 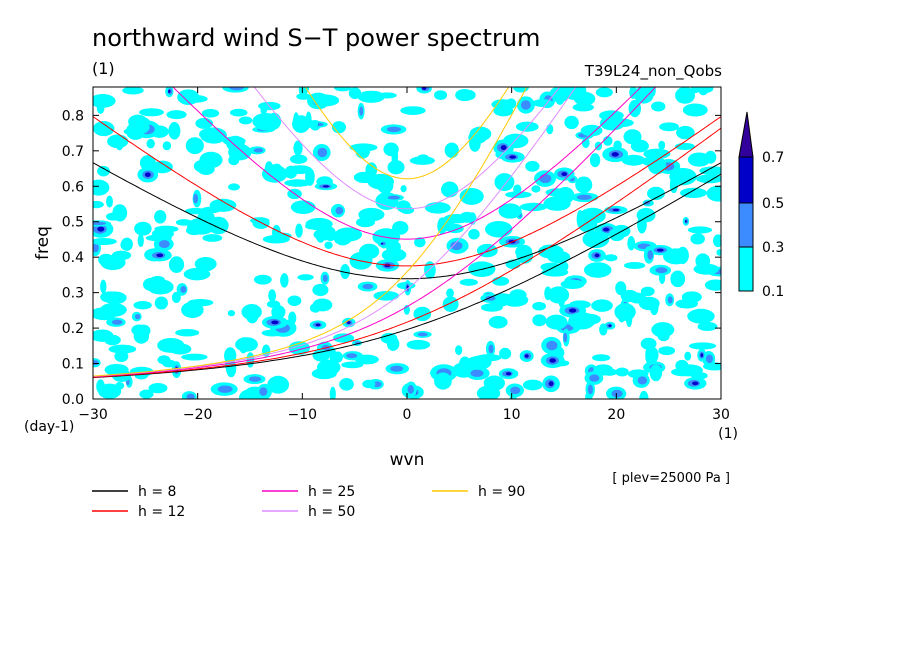 What do you see at coordinates (308, 502) in the screenshot?
I see `legend: h = 8 h = 12 h = 25 h = 50 h = 90` at bounding box center [308, 502].